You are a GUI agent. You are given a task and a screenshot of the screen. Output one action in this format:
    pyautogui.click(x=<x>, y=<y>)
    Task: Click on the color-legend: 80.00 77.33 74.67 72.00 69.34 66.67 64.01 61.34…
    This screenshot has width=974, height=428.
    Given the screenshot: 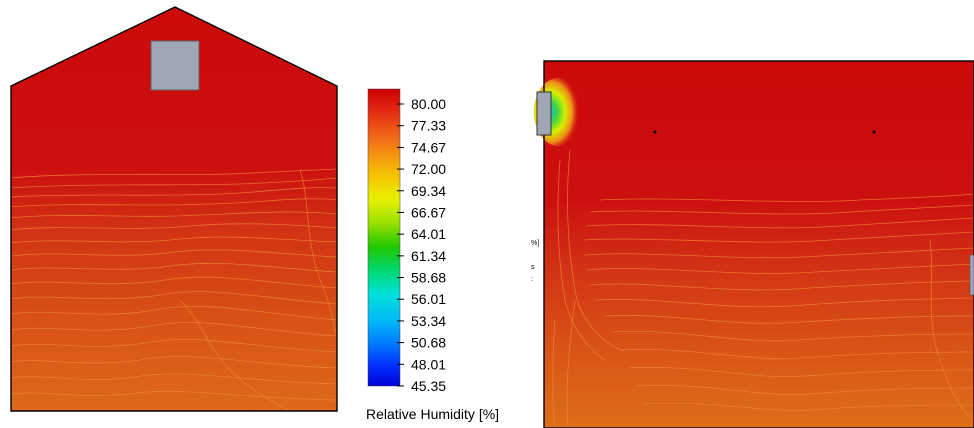 What is the action you would take?
    pyautogui.click(x=432, y=255)
    